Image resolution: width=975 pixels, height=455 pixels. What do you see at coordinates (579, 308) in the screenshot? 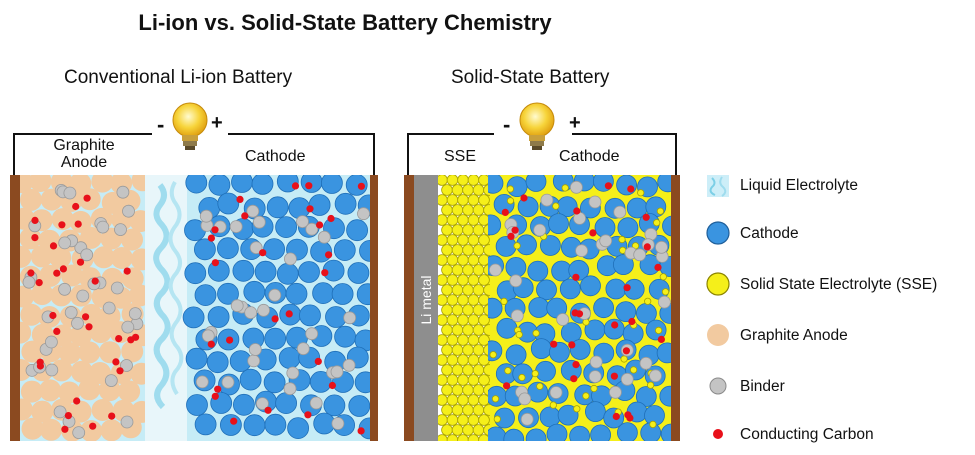
I see `right-cathode-layer` at bounding box center [579, 308].